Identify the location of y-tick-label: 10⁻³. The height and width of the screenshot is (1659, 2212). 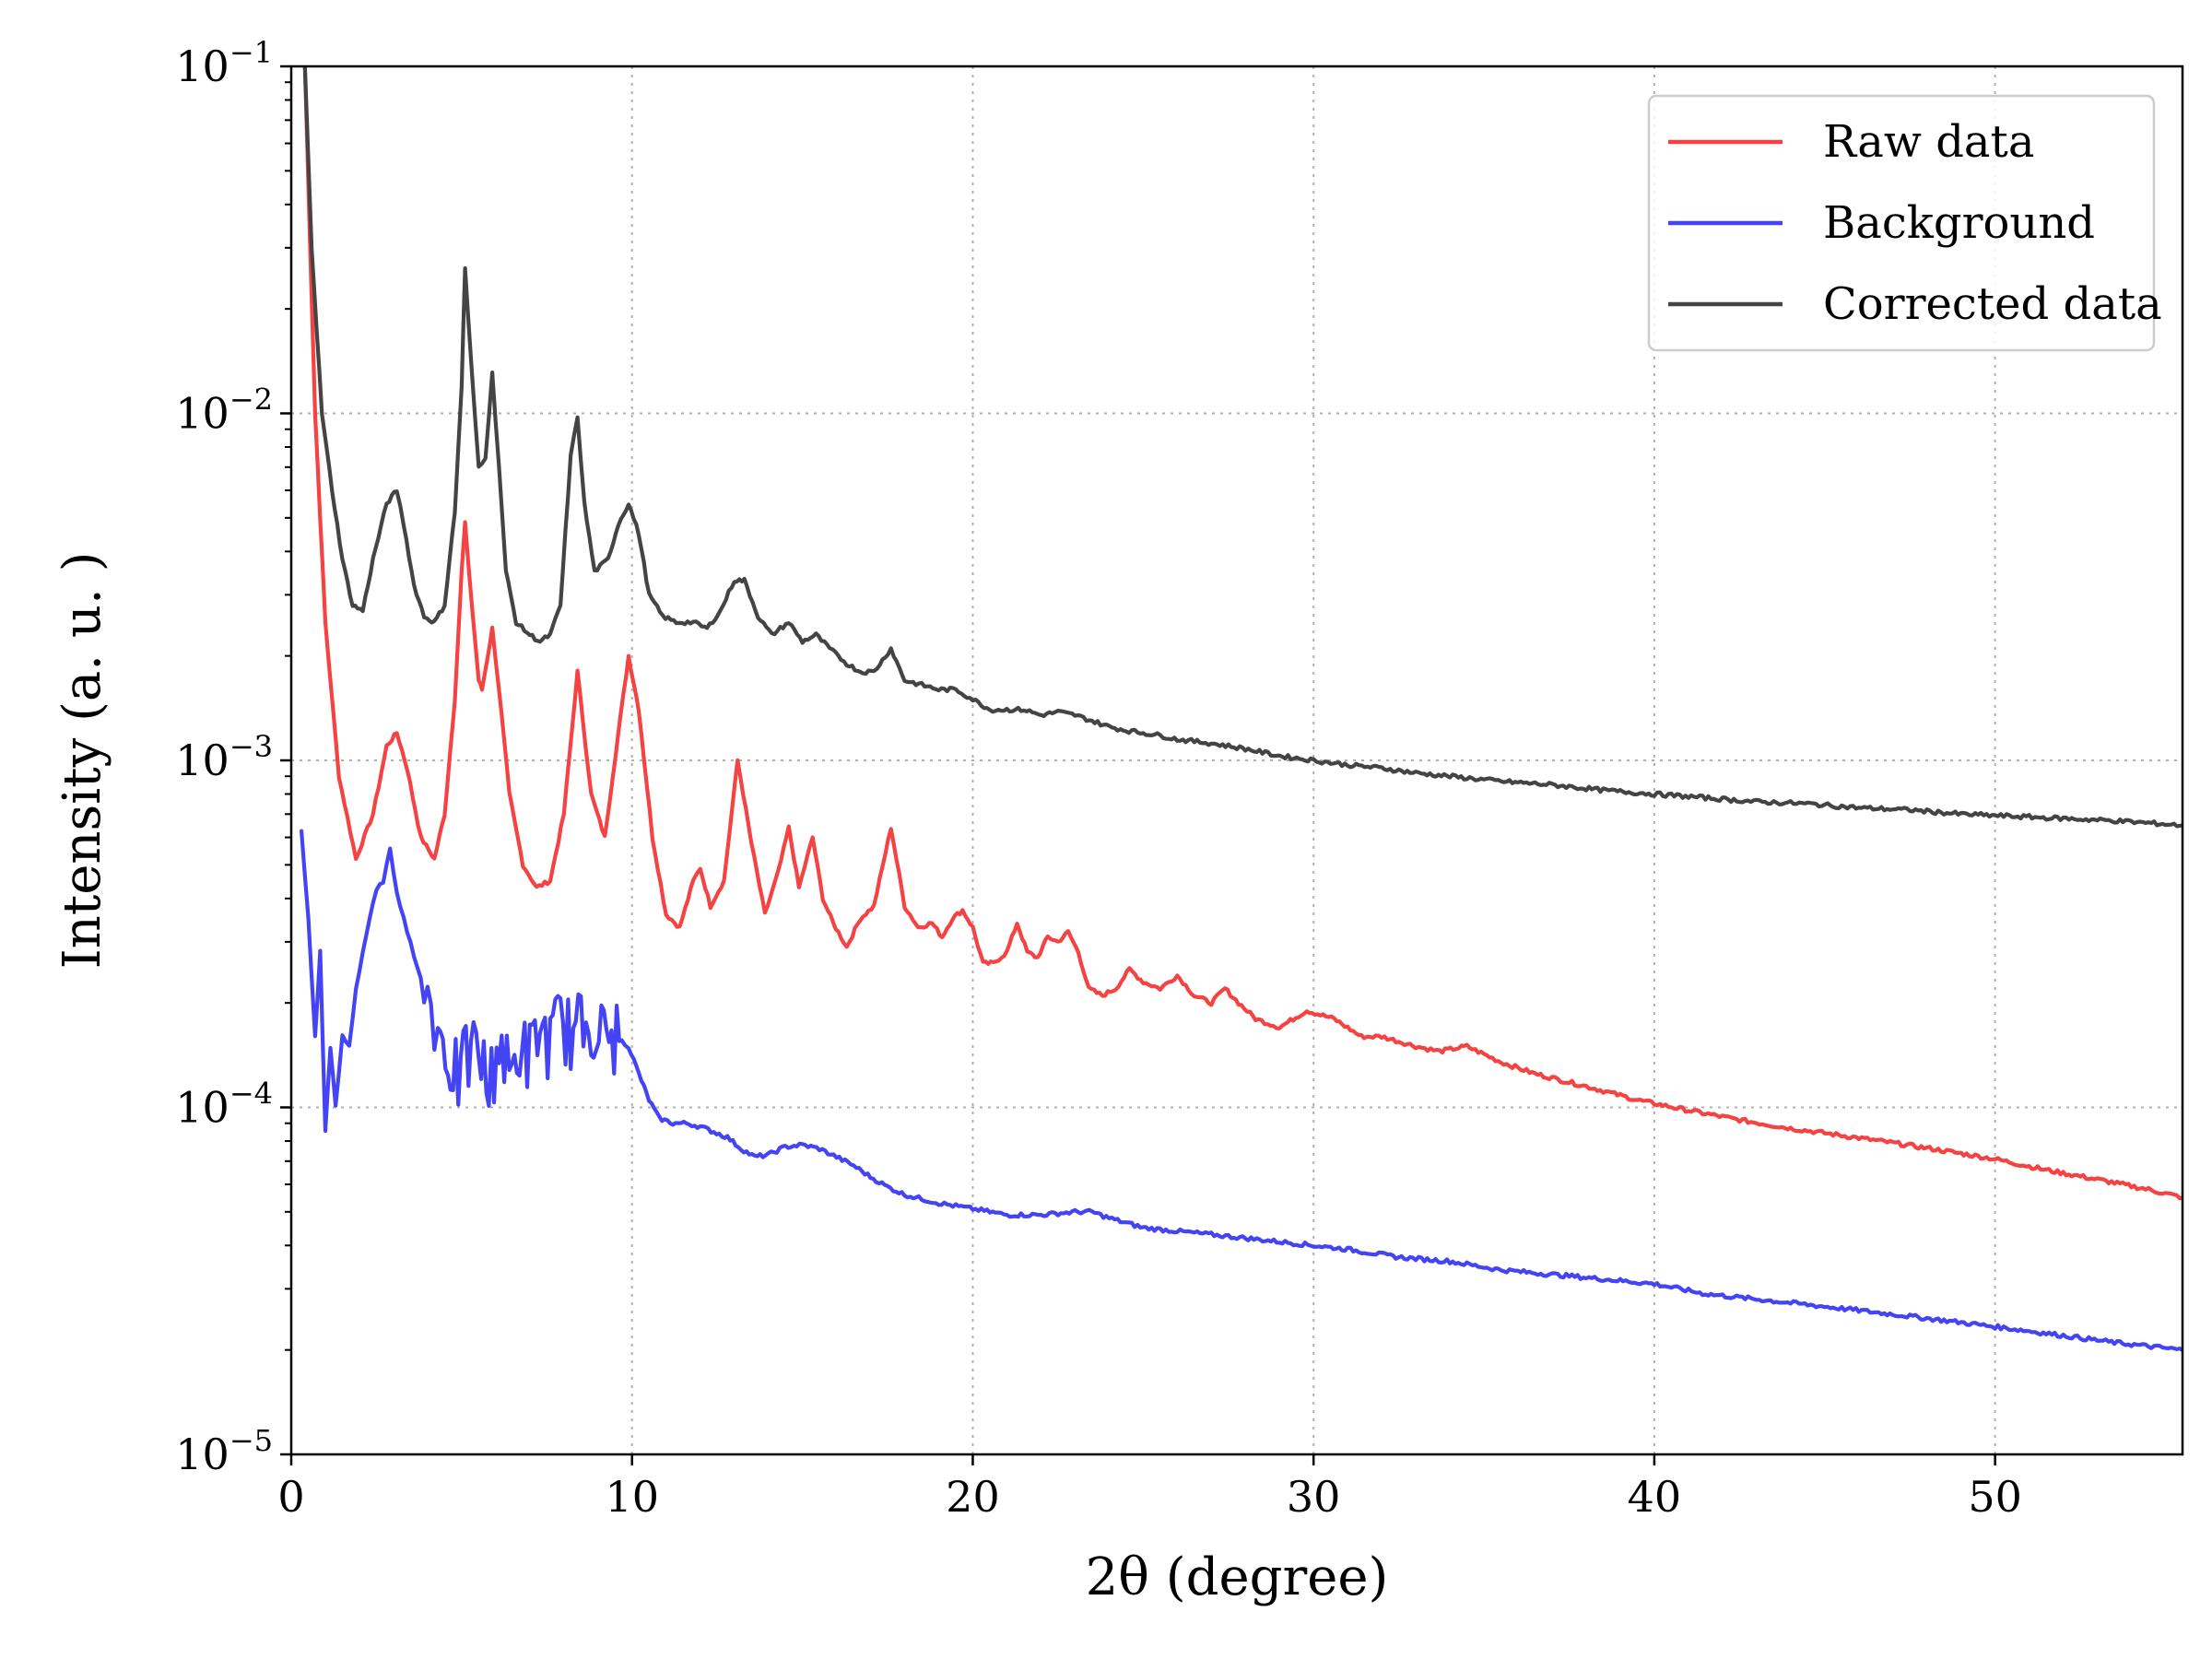
(224, 757).